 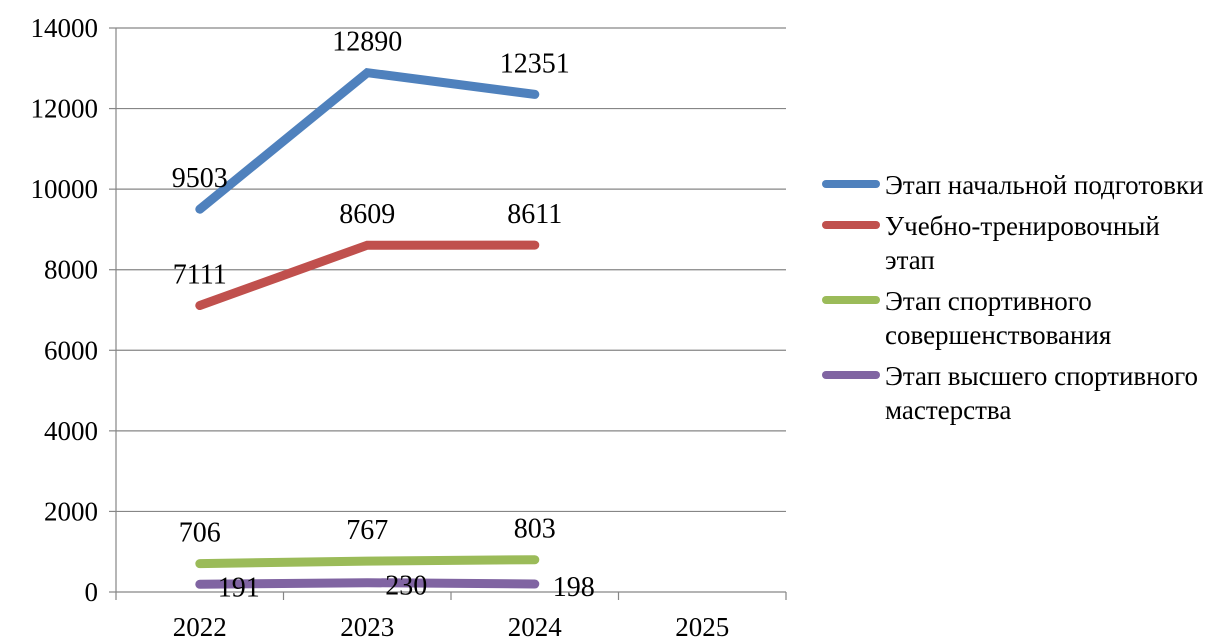 I want to click on data-label: 8611, so click(x=534, y=214).